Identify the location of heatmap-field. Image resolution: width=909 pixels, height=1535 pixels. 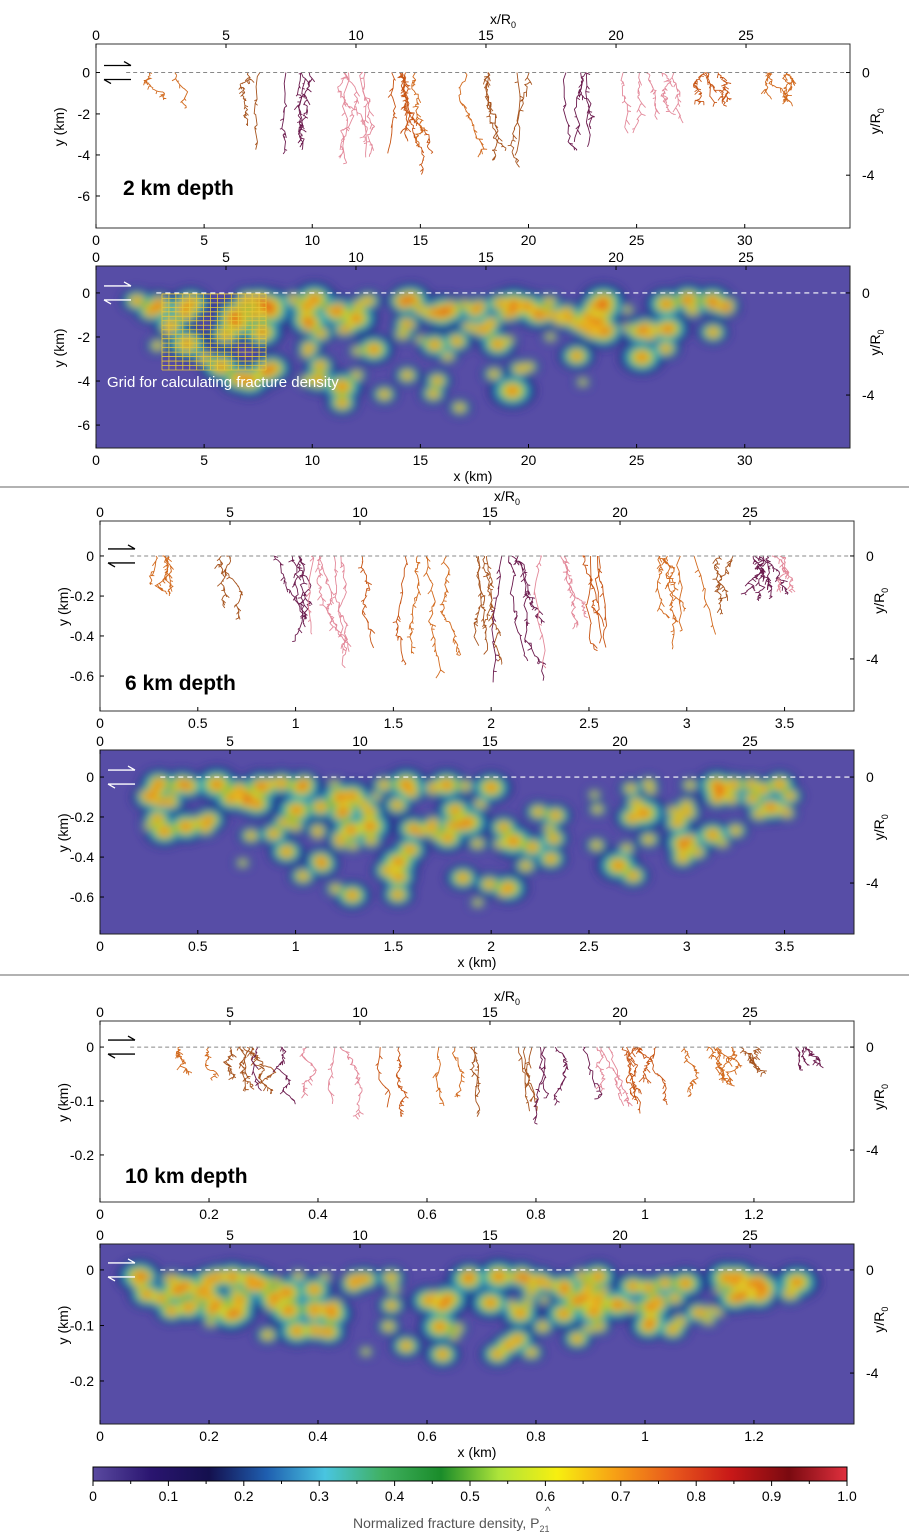
(468, 1313).